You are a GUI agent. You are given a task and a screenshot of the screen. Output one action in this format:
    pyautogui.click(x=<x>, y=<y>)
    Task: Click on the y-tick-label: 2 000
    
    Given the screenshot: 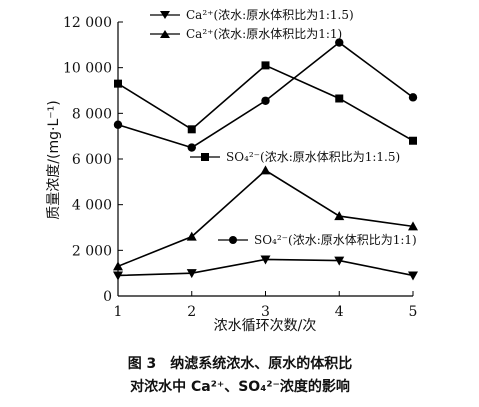 What is the action you would take?
    pyautogui.click(x=92, y=251)
    